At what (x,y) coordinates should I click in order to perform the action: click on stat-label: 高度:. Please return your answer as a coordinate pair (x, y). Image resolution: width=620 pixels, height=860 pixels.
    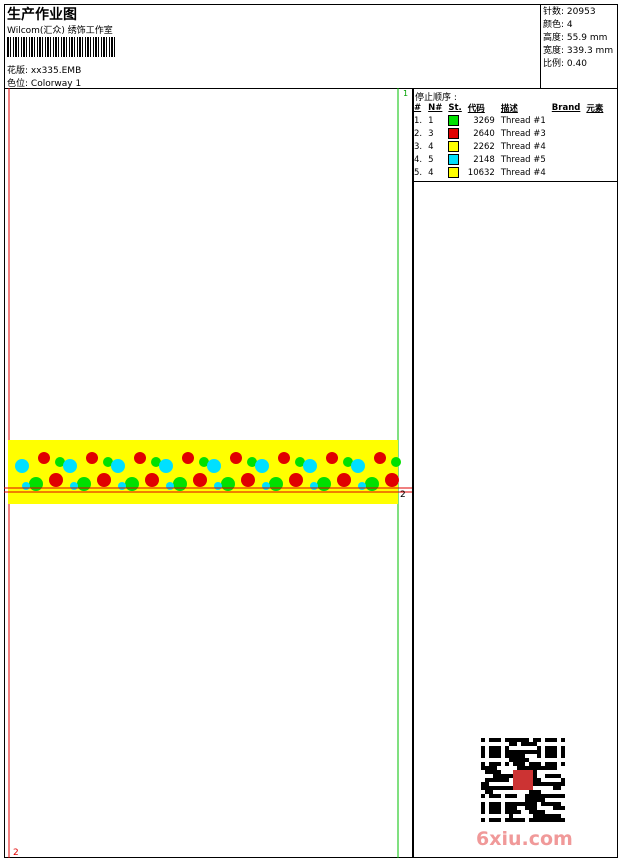
    Looking at the image, I should click on (554, 38).